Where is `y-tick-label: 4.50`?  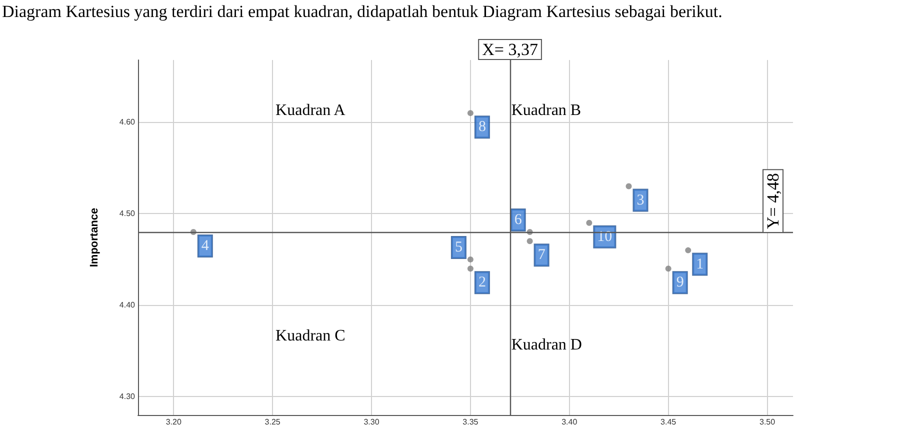 y-tick-label: 4.50 is located at coordinates (127, 213).